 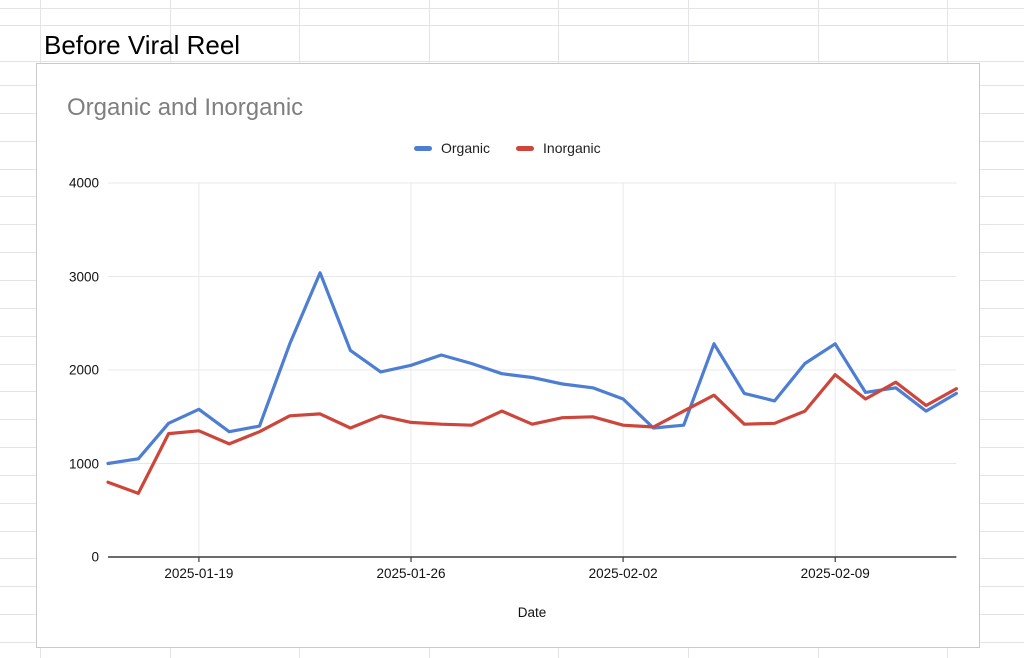 I want to click on x-axis-title: Date, so click(x=532, y=612).